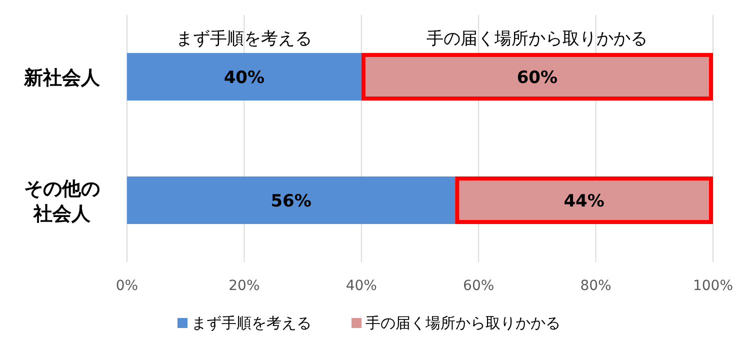 This screenshot has height=342, width=753. Describe the element at coordinates (244, 38) in the screenshot. I see `annotation: まず手順を考える` at that location.